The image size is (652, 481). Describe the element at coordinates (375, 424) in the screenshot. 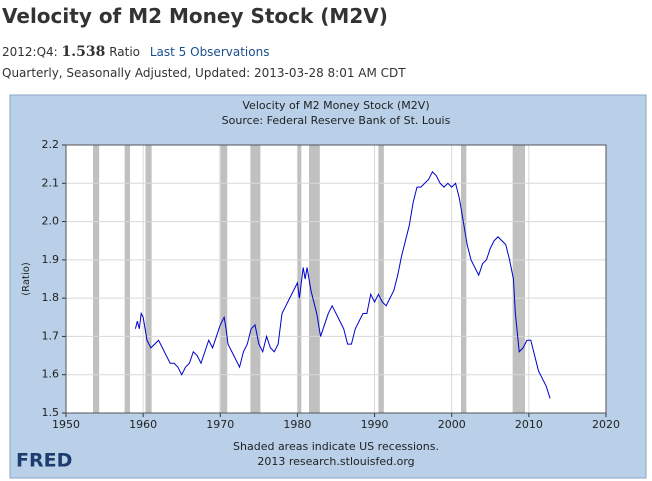

I see `x-tick-label: 1990` at that location.